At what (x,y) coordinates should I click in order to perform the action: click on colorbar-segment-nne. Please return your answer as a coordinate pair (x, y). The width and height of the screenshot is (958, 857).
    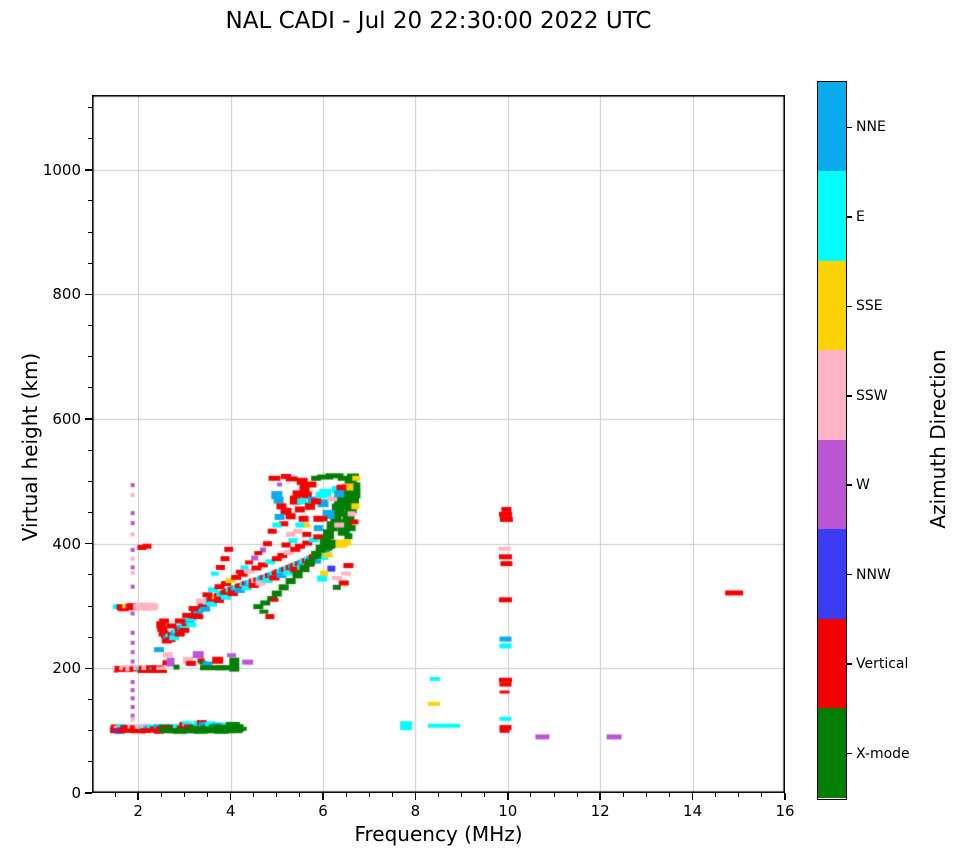
    Looking at the image, I should click on (832, 127).